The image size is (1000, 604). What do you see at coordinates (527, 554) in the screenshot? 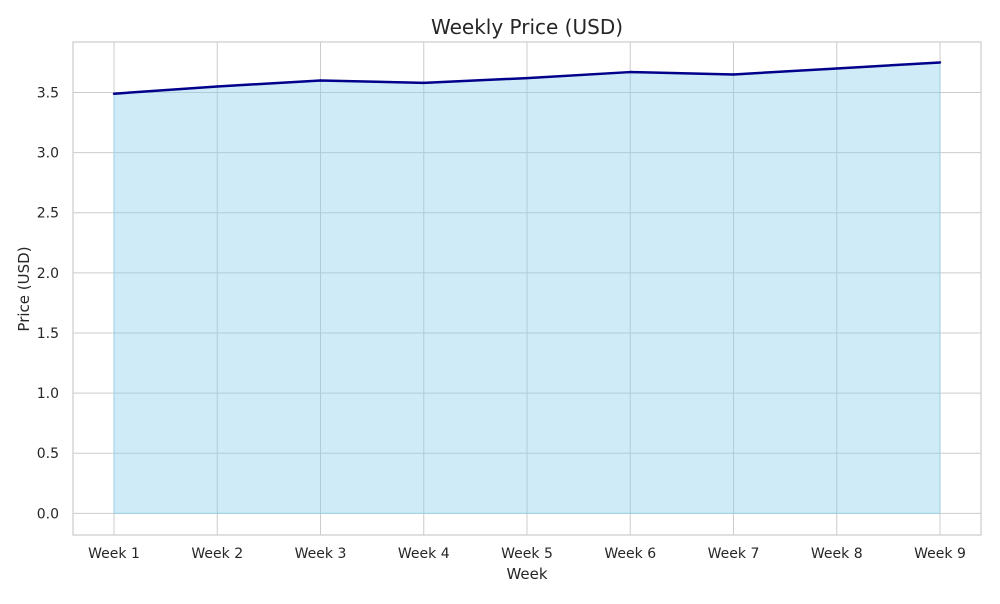
I see `x-tick-label: Week 5` at bounding box center [527, 554].